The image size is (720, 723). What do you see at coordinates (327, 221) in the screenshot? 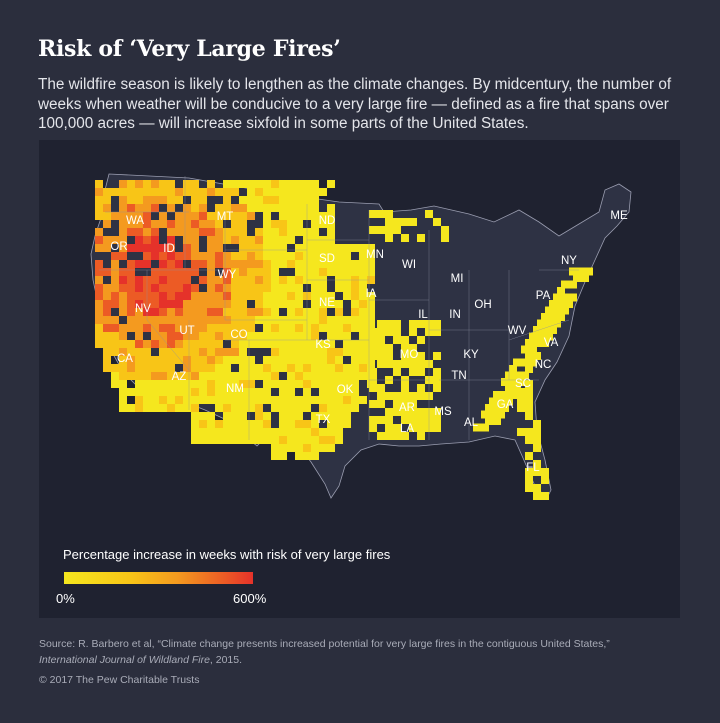
I see `state-label-nd: ND` at bounding box center [327, 221].